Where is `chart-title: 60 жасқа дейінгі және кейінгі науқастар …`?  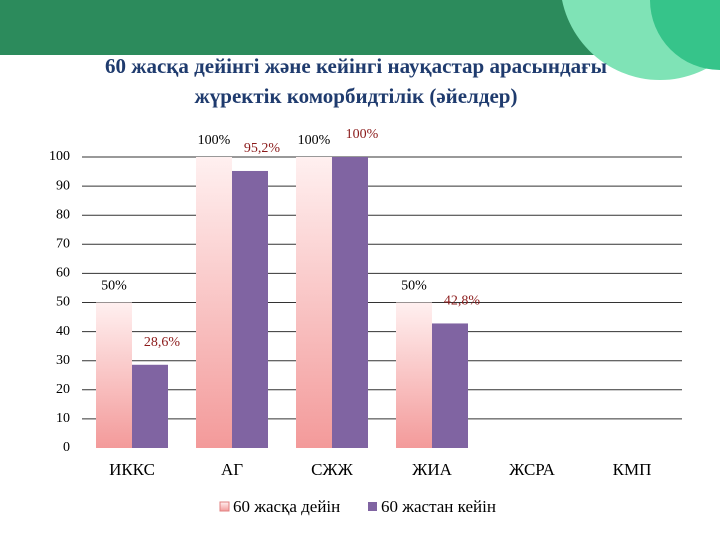 chart-title: 60 жасқа дейінгі және кейінгі науқастар … is located at coordinates (356, 66).